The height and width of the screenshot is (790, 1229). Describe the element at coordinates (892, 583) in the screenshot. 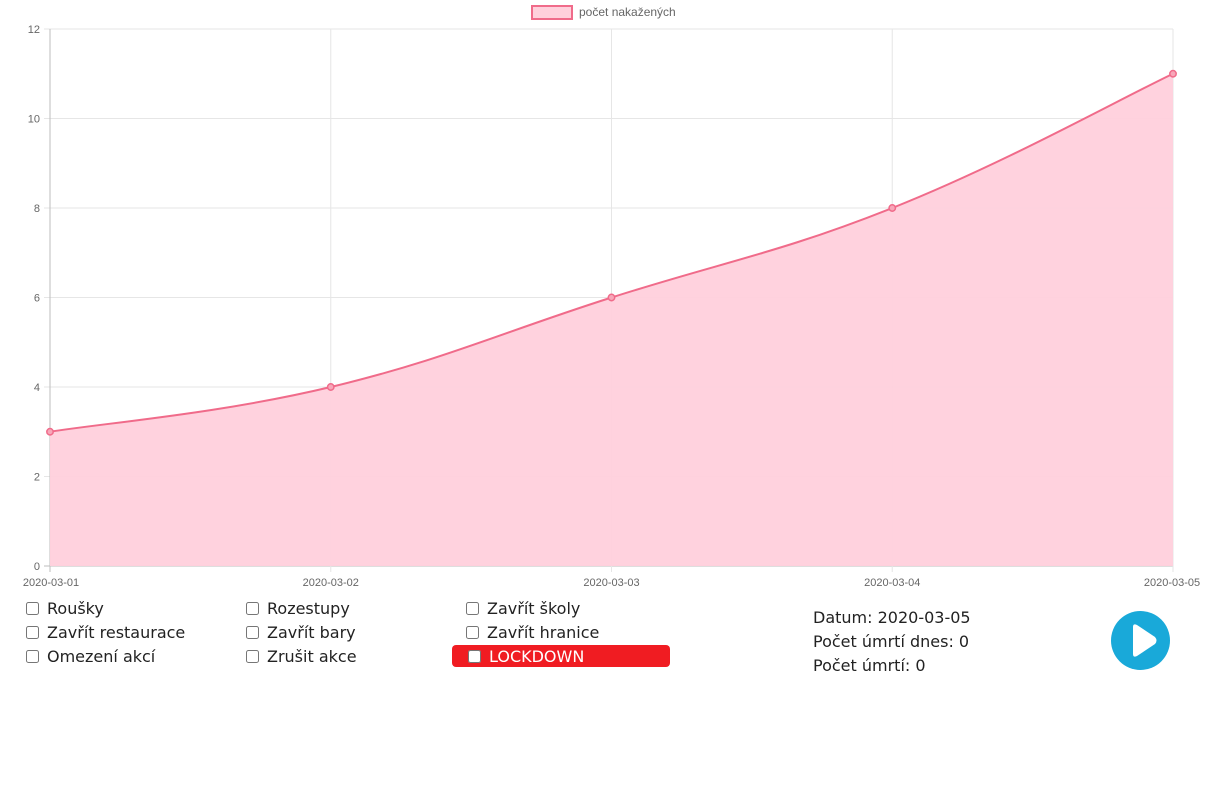

I see `x-tick-label: 2020-03-04` at that location.